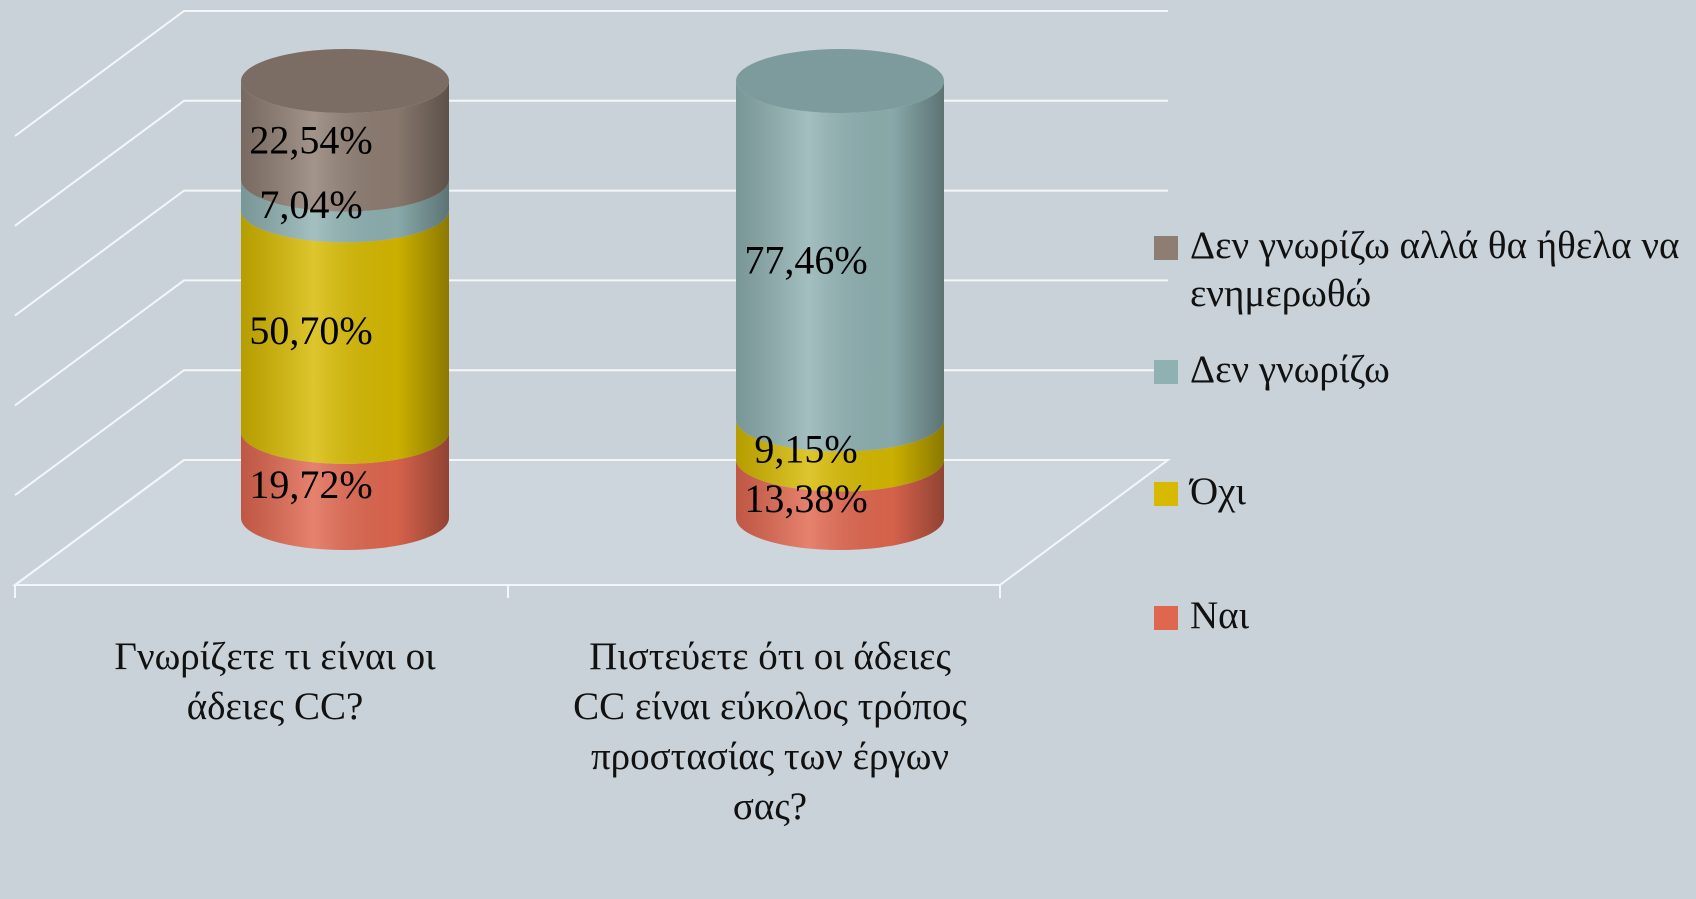  Describe the element at coordinates (1422, 616) in the screenshot. I see `legend-entry: Ναι` at that location.